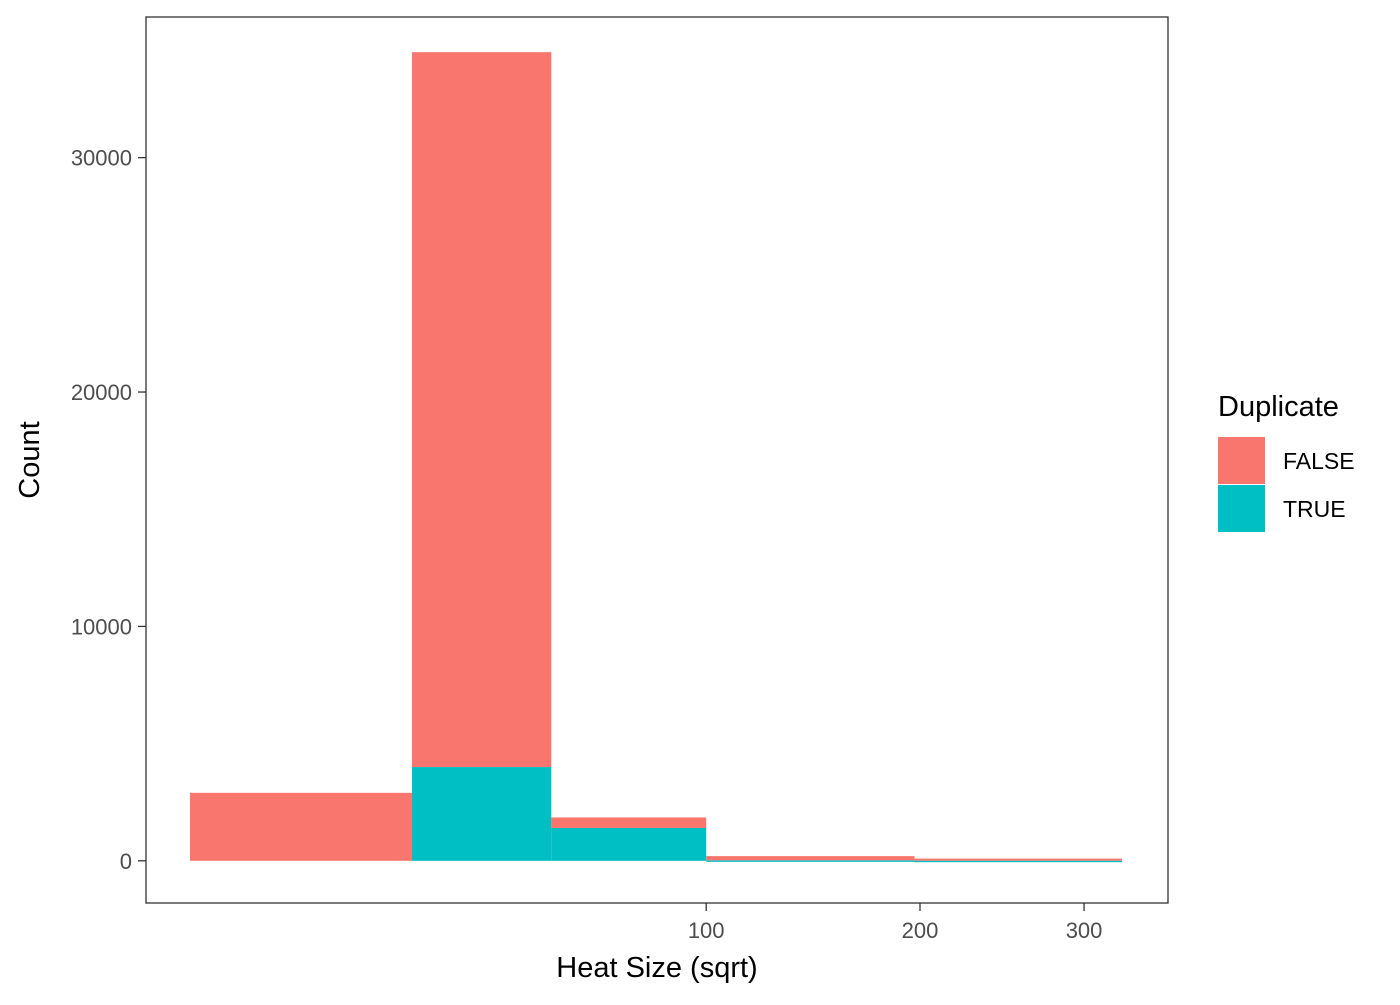 The image size is (1400, 1005). I want to click on y-tick-label: 20000, so click(101, 392).